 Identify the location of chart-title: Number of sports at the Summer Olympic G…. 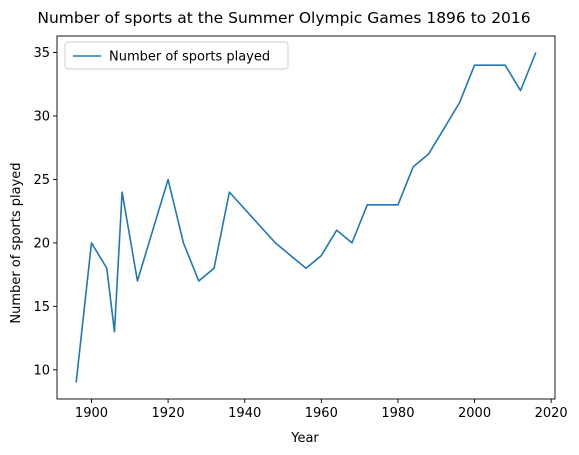
(283, 18).